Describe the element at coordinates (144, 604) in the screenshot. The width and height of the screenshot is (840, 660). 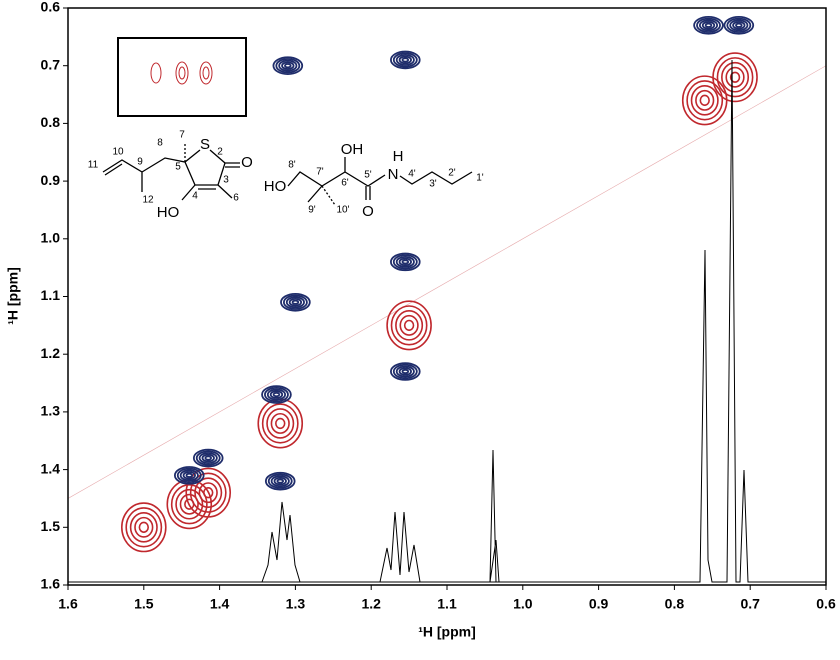
I see `x-tick-label: 1.5` at that location.